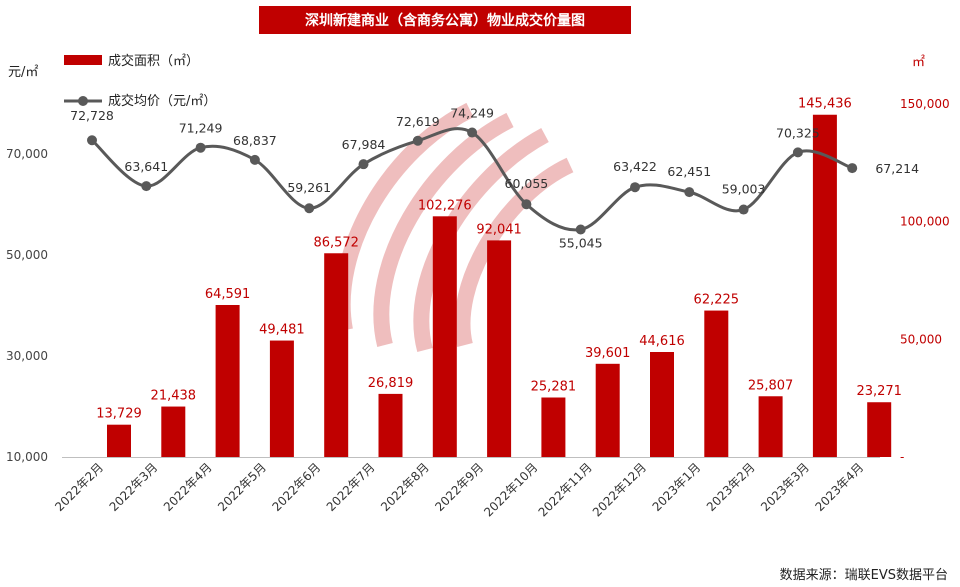 The image size is (960, 587). Describe the element at coordinates (689, 171) in the screenshot. I see `price-data-label: 62,451` at that location.